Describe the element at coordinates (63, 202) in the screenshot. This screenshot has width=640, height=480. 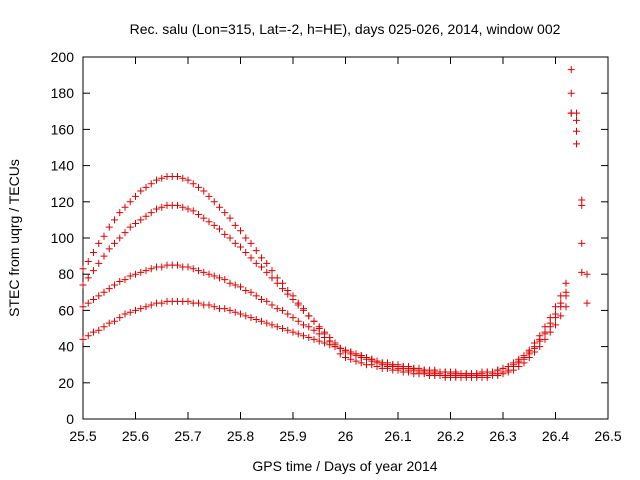
I see `y-tick-label: 120` at that location.